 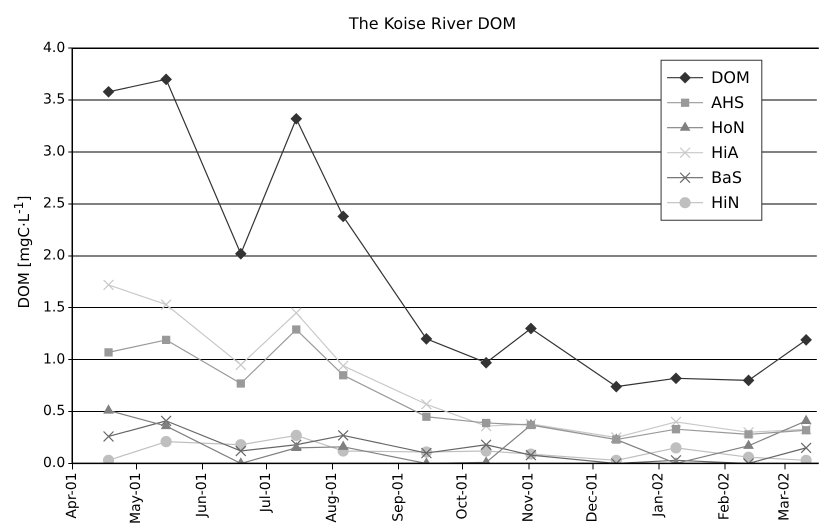 What do you see at coordinates (54, 411) in the screenshot?
I see `y-tick-label: 0.5` at bounding box center [54, 411].